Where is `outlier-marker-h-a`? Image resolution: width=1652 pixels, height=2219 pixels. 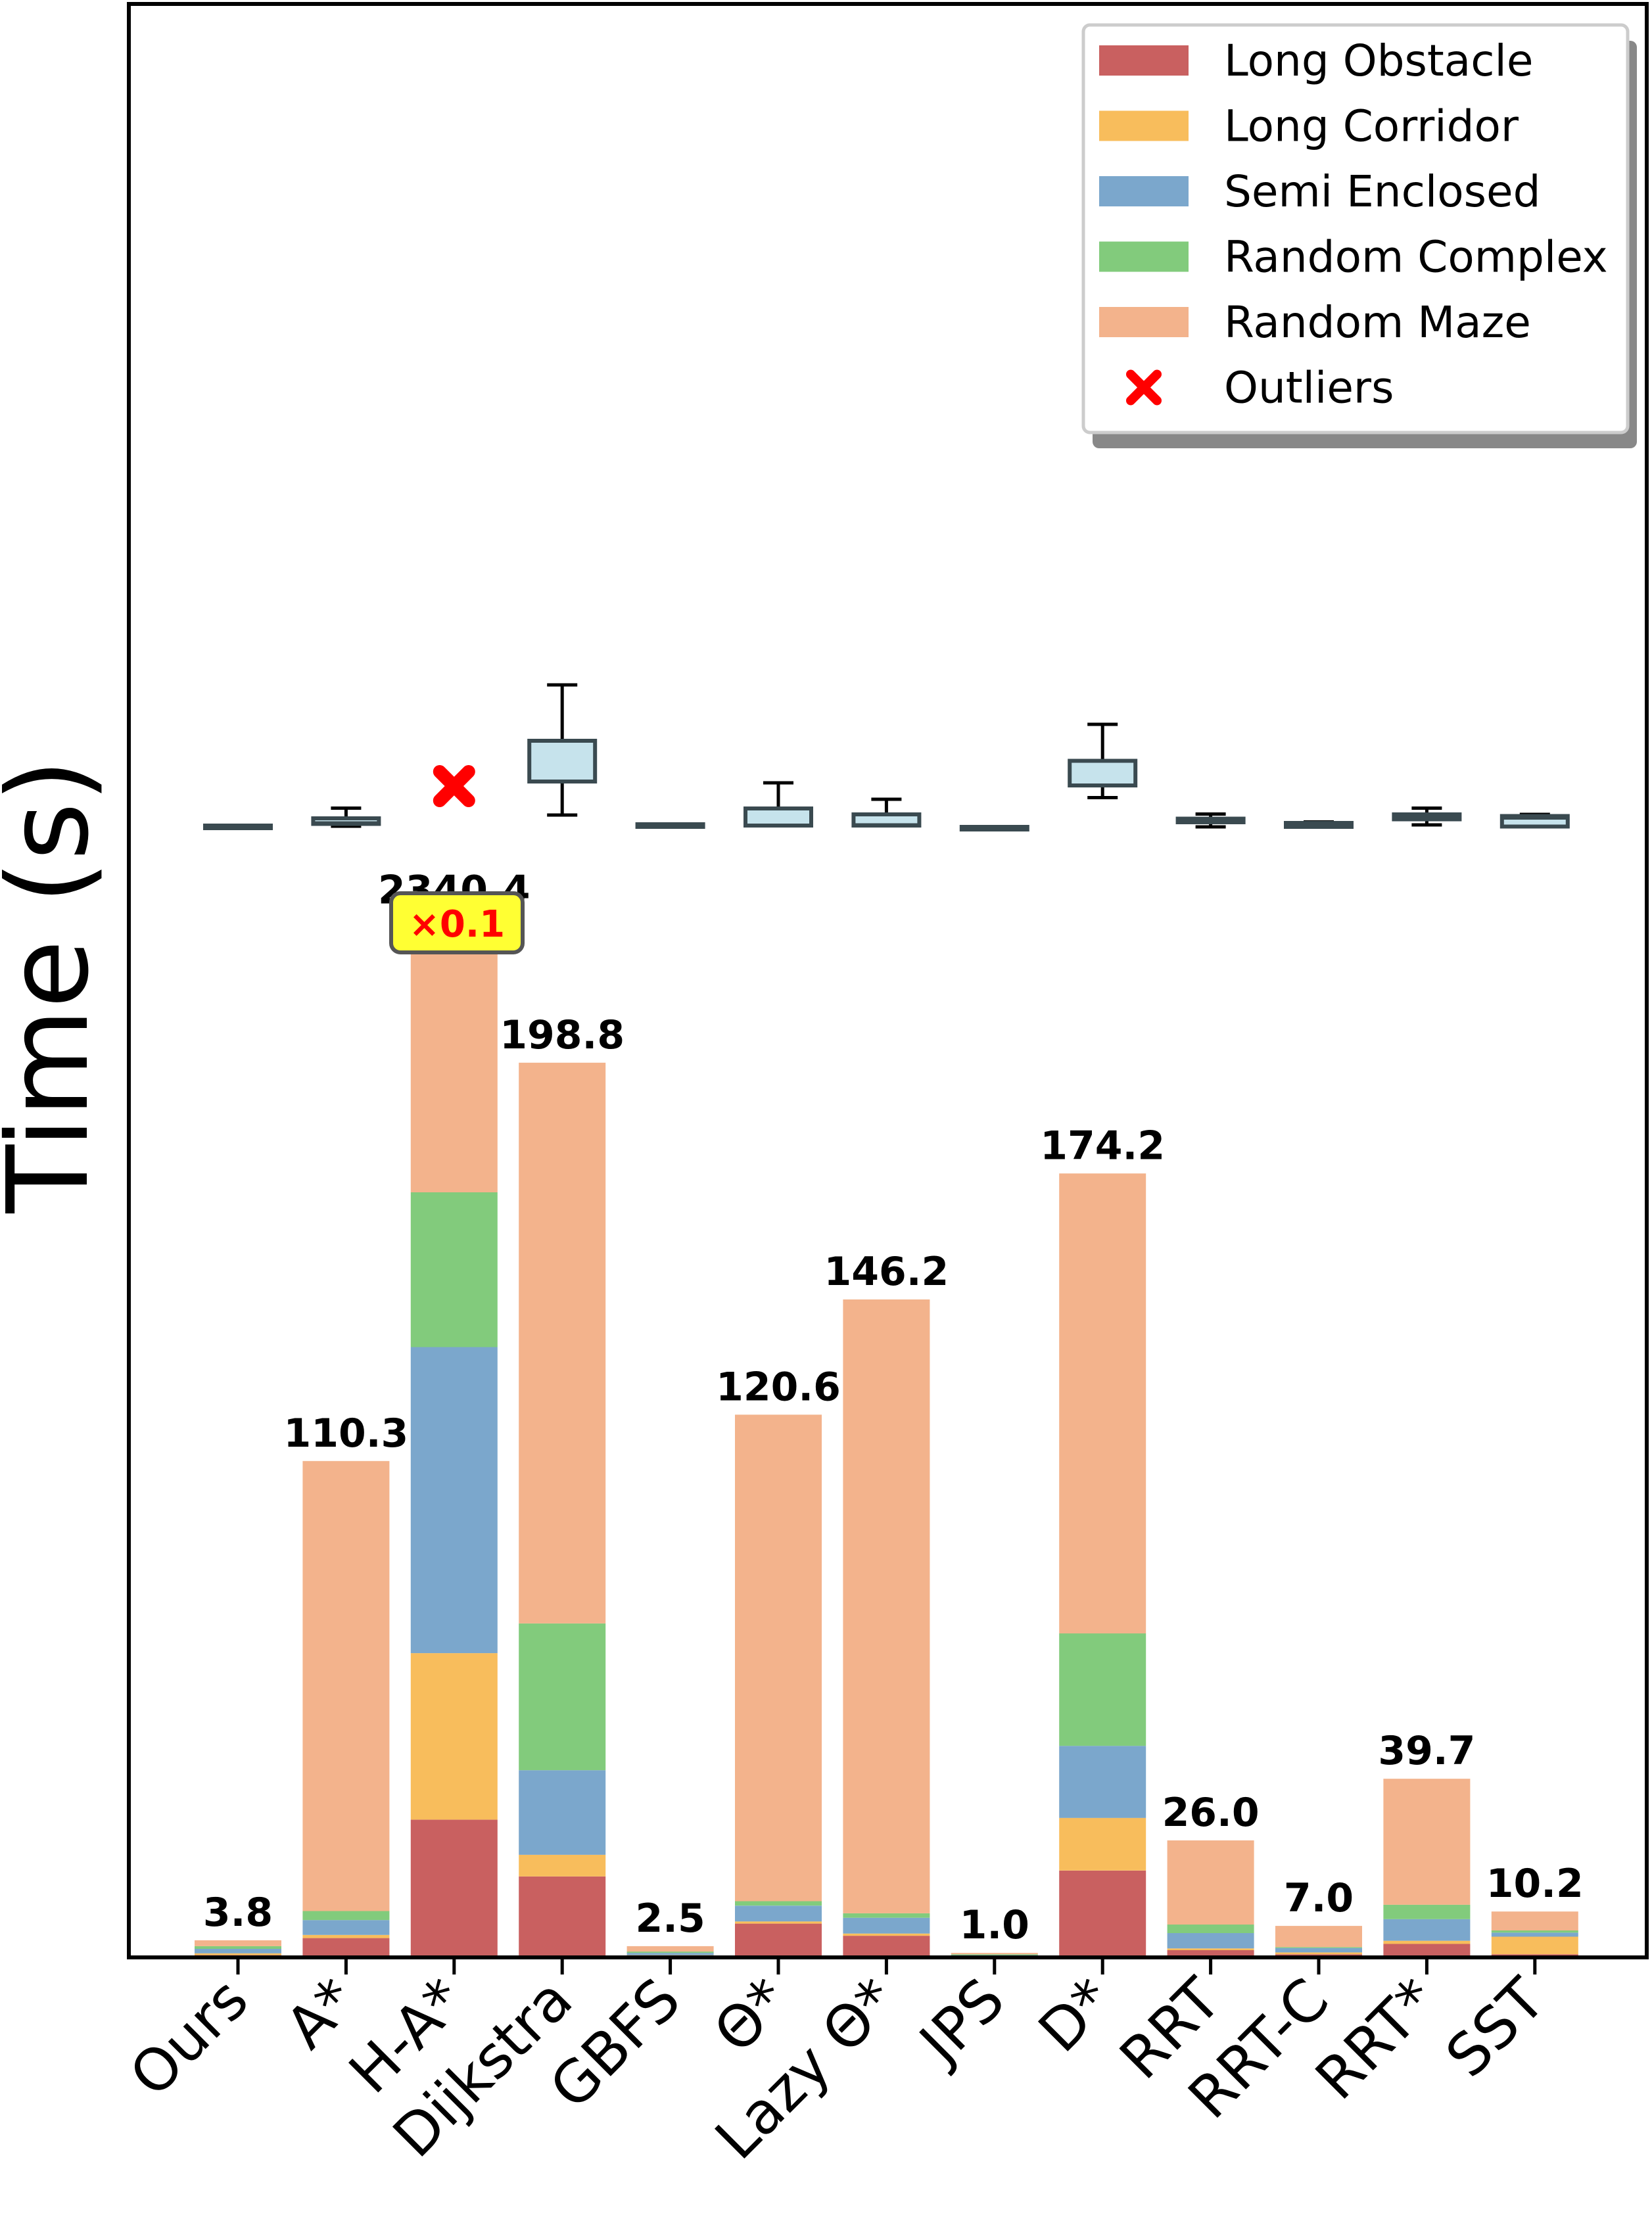 outlier-marker-h-a is located at coordinates (454, 786).